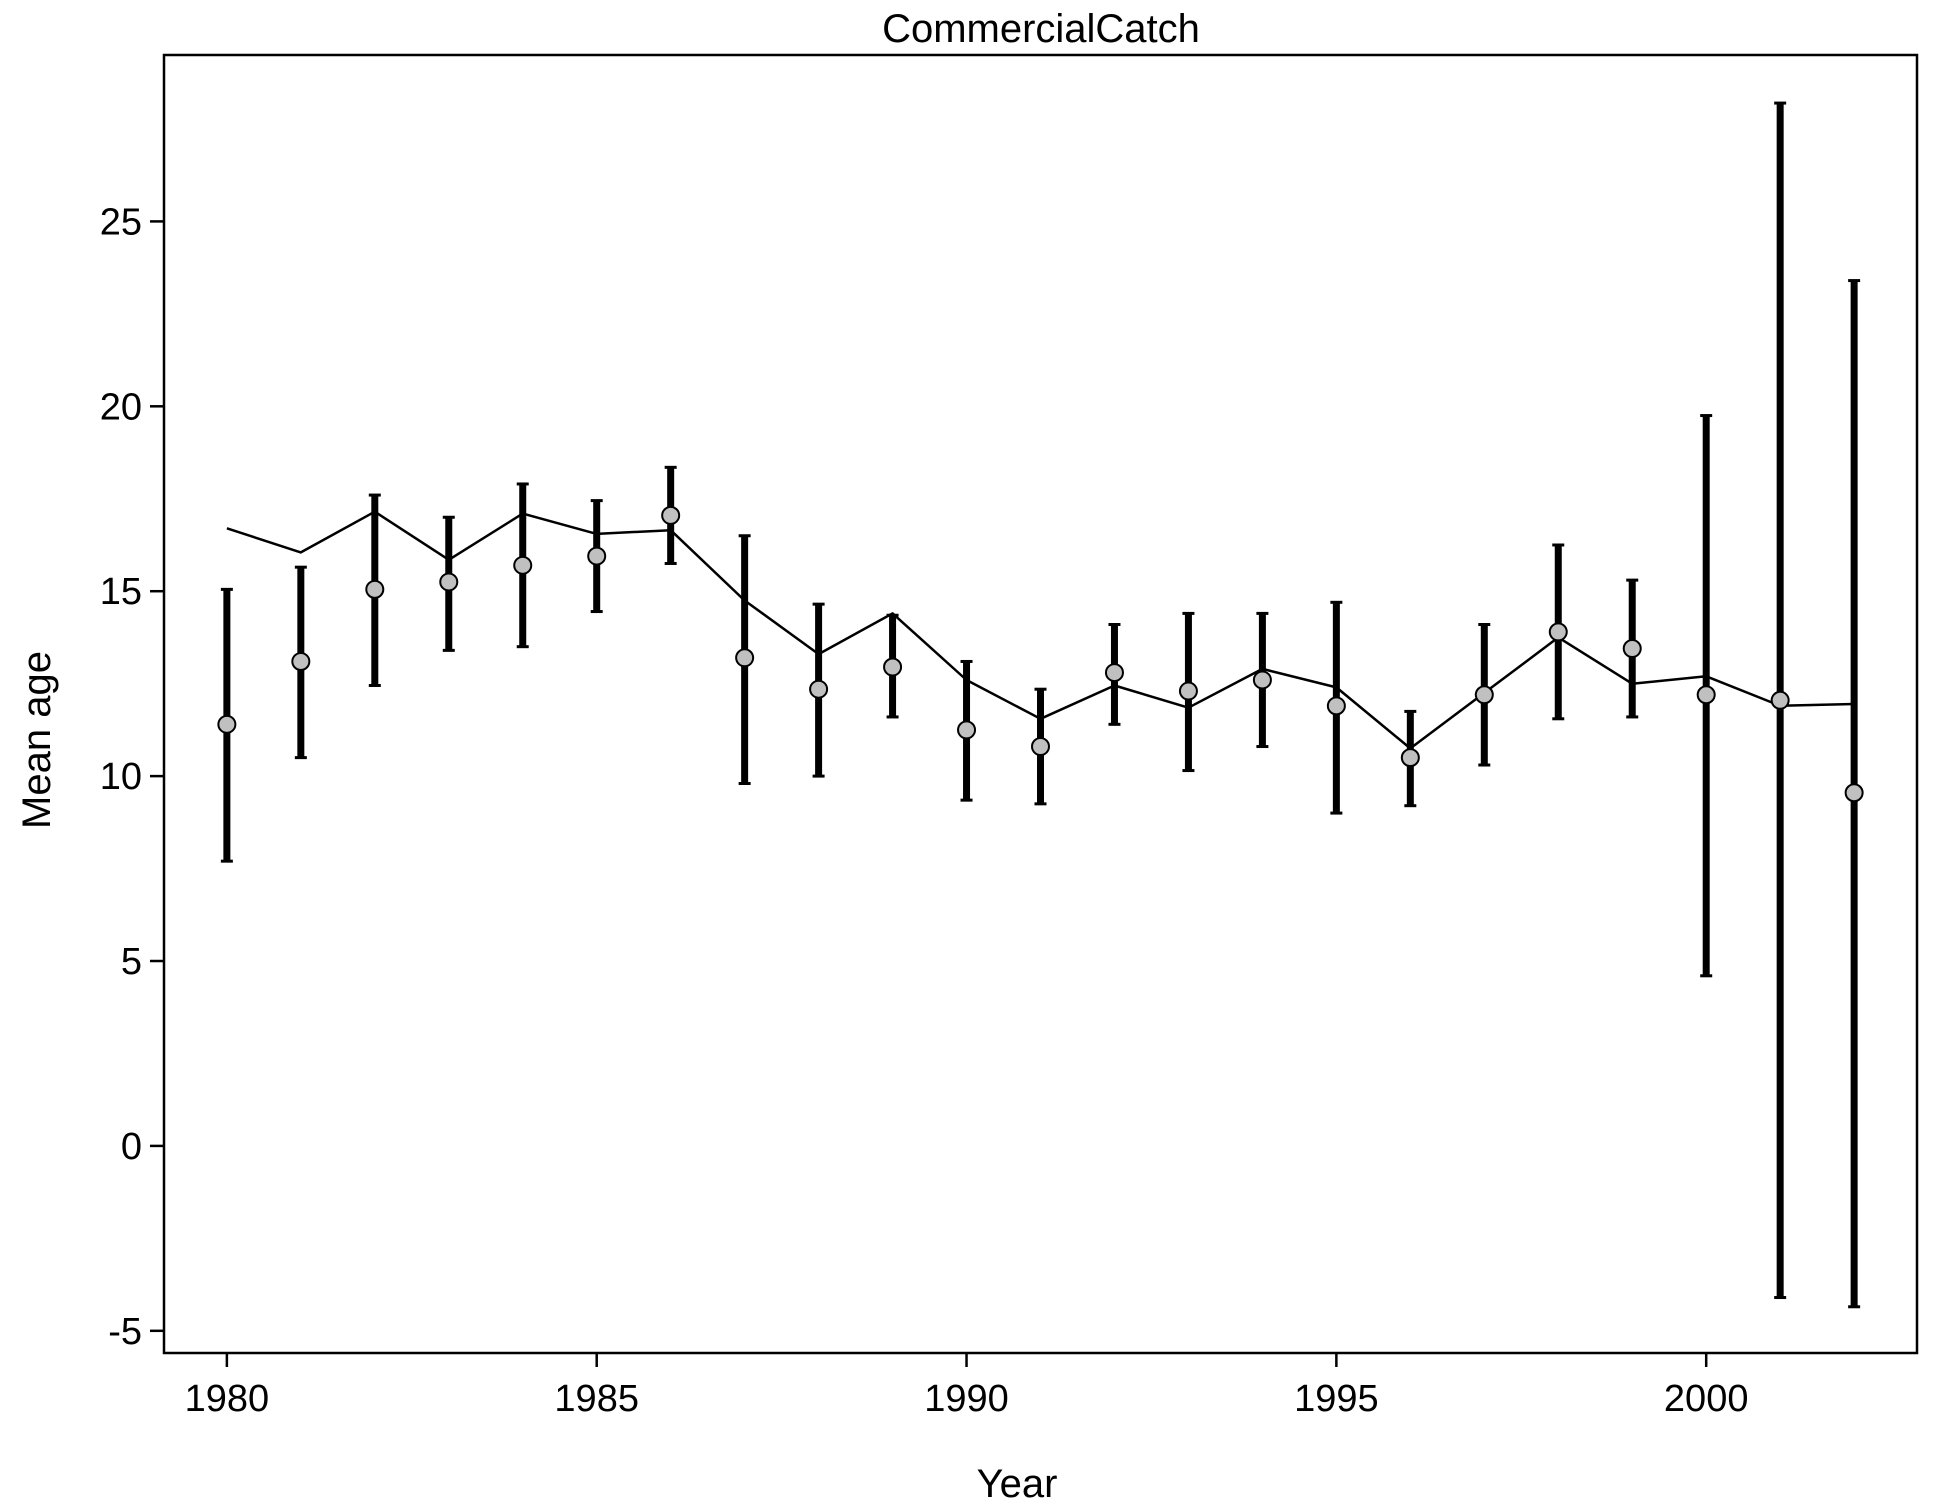 Image resolution: width=1950 pixels, height=1505 pixels. I want to click on x-axis-title: Year, so click(1017, 1481).